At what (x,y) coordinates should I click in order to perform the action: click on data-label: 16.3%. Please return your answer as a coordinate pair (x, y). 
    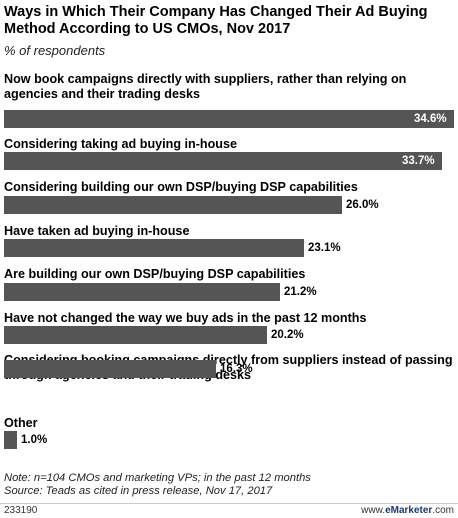
    Looking at the image, I should click on (236, 369).